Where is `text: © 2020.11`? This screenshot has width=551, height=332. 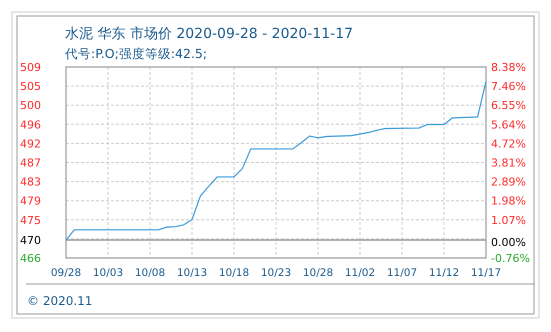 text: © 2020.11 is located at coordinates (59, 301).